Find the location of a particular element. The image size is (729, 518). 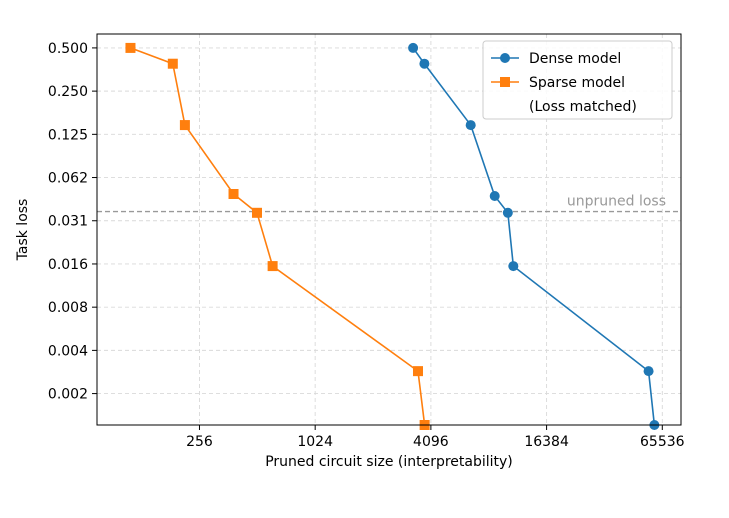

x-ticks: 256 1024 4096 16384 65536 is located at coordinates (435, 437).